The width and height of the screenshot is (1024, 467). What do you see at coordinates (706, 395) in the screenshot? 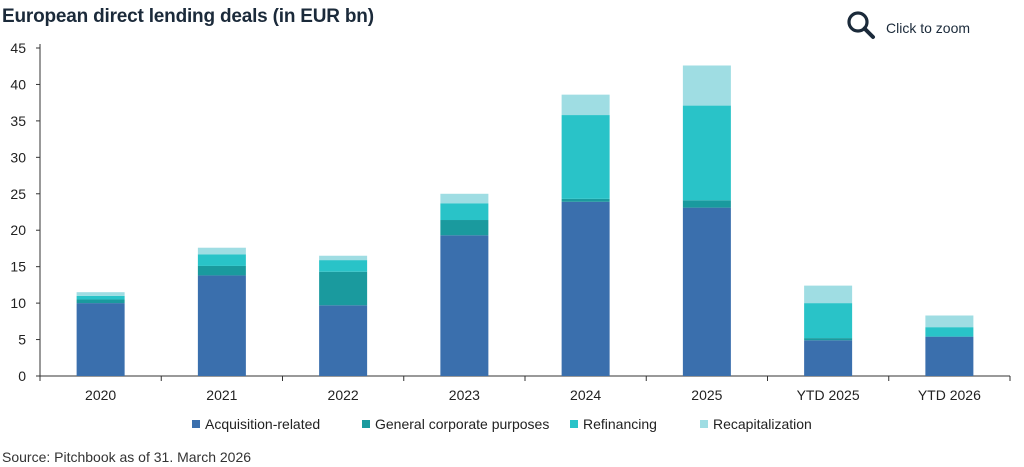
I see `x-tick-label: 2025` at bounding box center [706, 395].